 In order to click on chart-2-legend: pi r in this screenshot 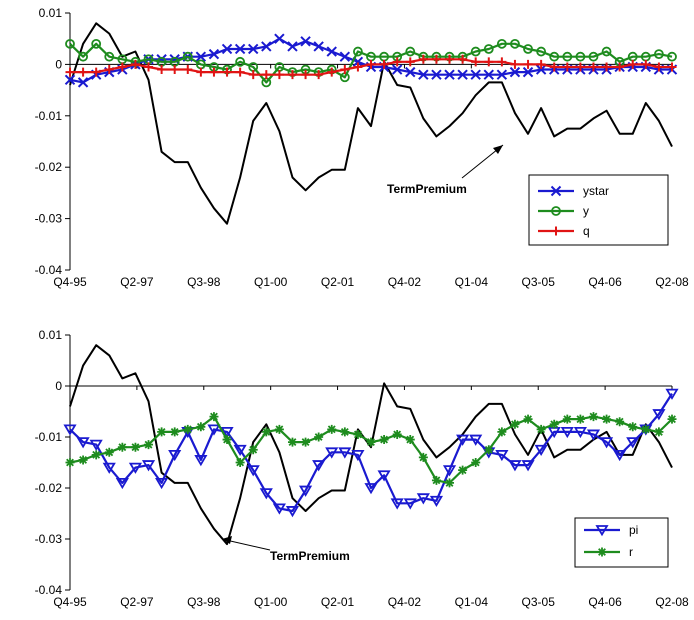, I will do `click(621, 542)`.